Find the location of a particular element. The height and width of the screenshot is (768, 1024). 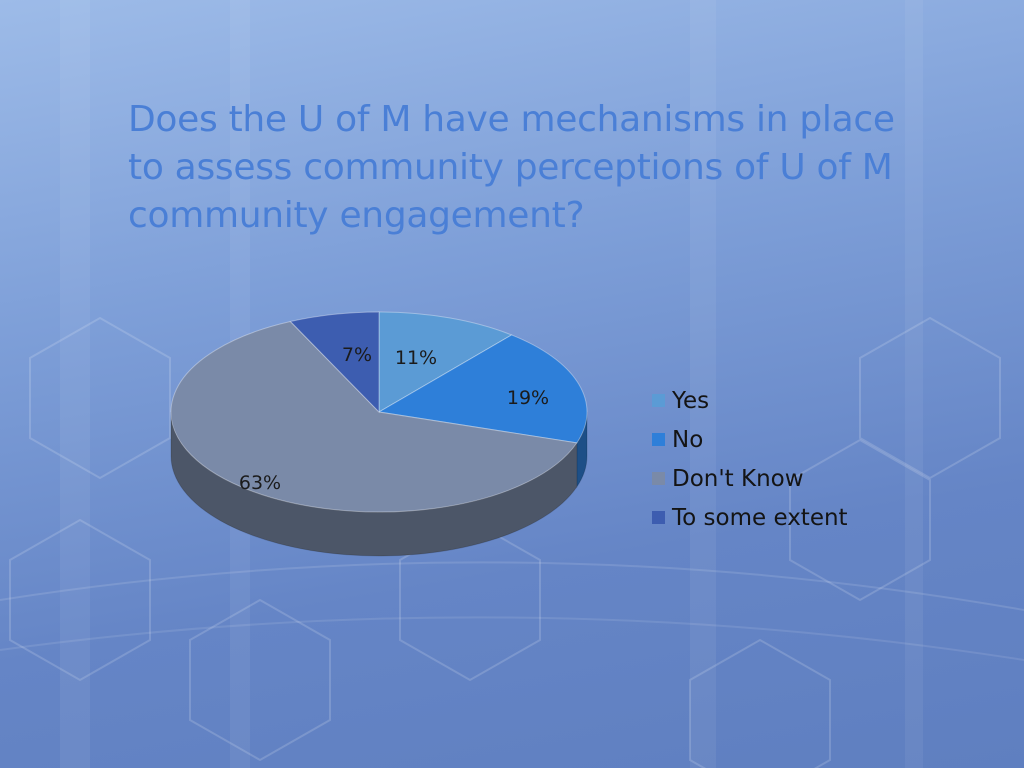

chart-legend: Yes No Don't Know To some extent is located at coordinates (750, 459).